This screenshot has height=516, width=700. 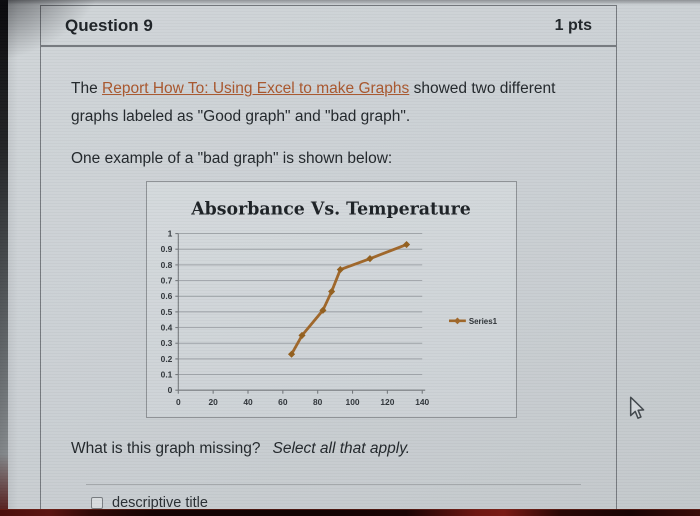 What do you see at coordinates (248, 402) in the screenshot?
I see `svg-text: 40` at bounding box center [248, 402].